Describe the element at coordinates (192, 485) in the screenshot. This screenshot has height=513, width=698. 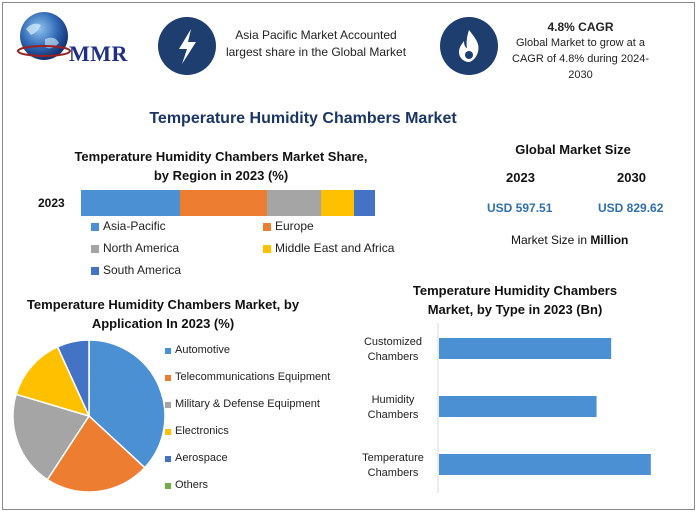
I see `legend-label: Others` at that location.